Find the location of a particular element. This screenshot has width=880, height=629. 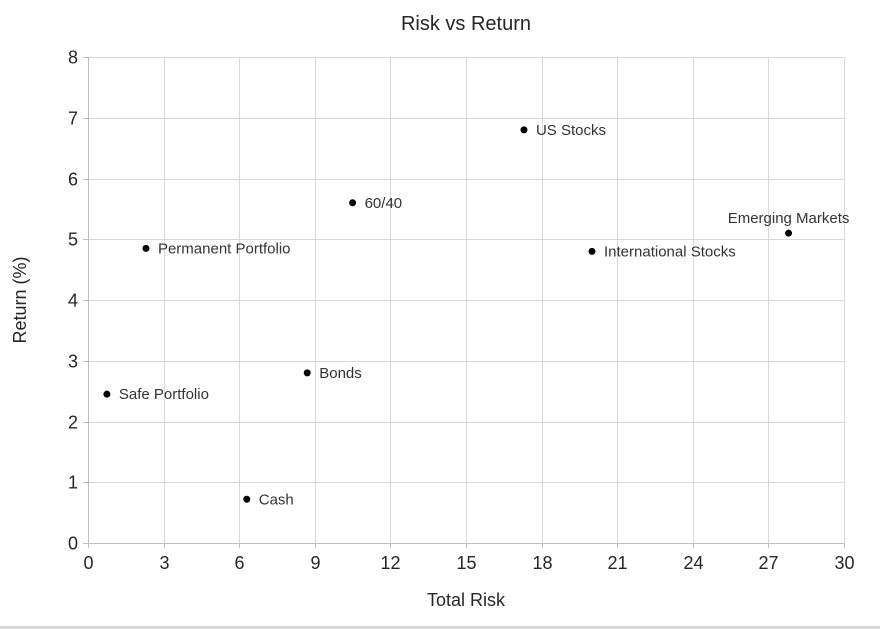

y-tick-label: 5 is located at coordinates (73, 240).